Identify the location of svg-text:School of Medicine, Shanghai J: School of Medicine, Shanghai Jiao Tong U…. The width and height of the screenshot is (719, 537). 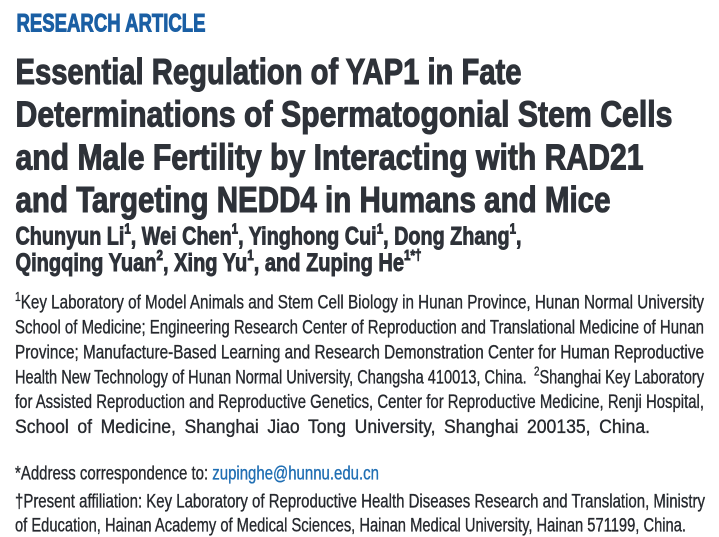
(332, 427).